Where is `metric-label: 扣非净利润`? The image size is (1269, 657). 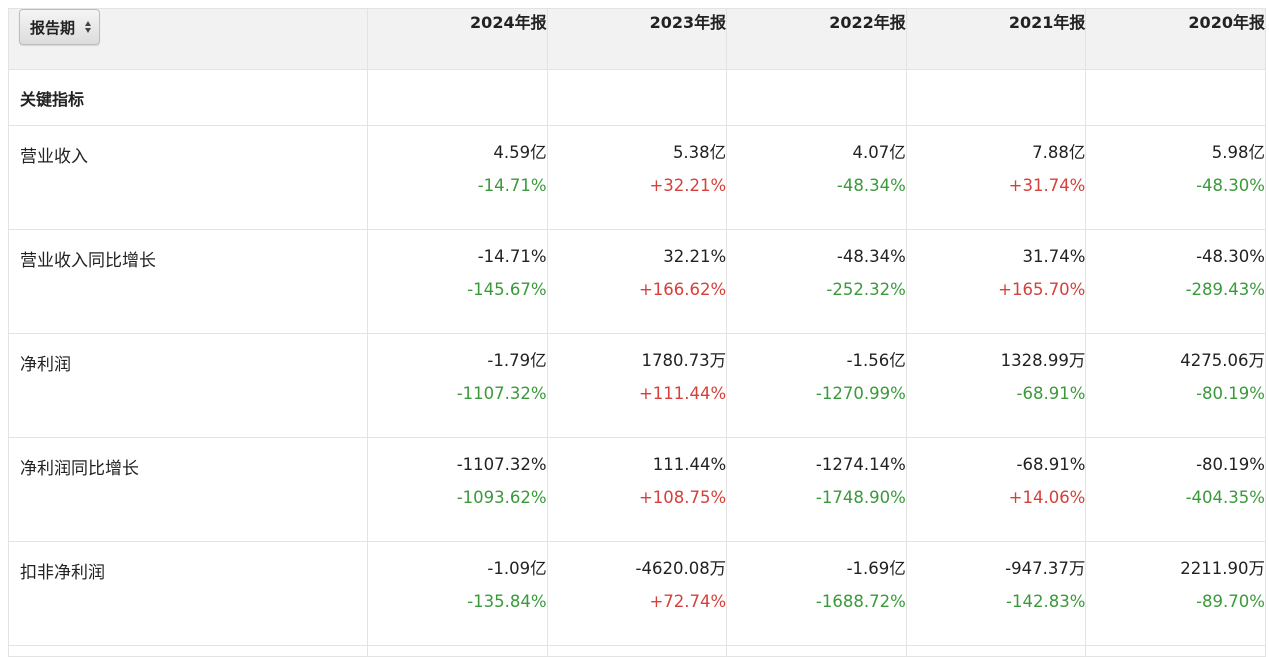 metric-label: 扣非净利润 is located at coordinates (188, 593).